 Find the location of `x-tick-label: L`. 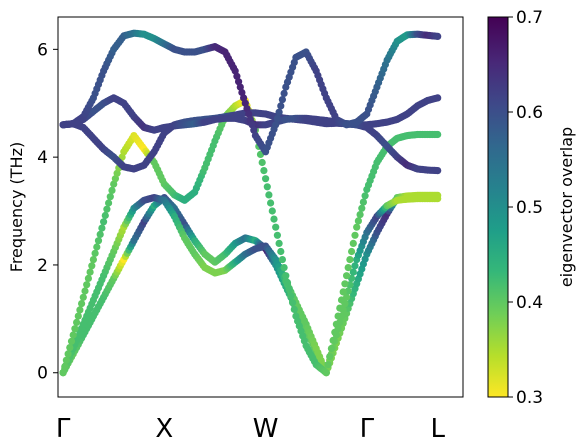

x-tick-label: L is located at coordinates (437, 429).